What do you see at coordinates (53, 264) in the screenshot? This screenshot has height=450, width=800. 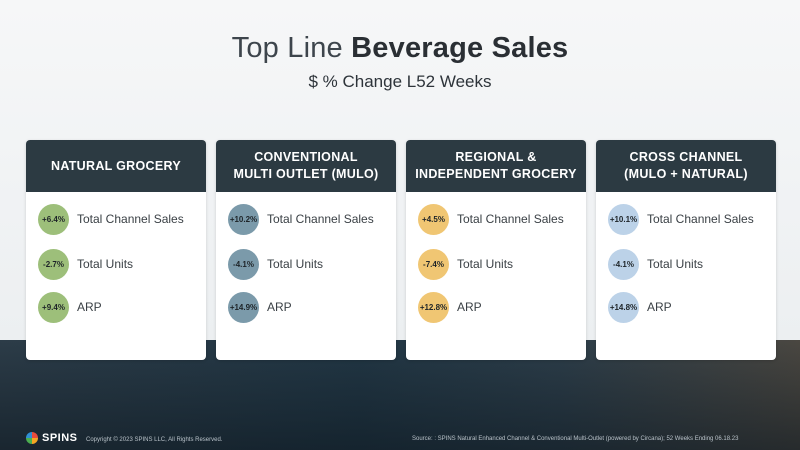 I see `change-bubble: -2.7%` at bounding box center [53, 264].